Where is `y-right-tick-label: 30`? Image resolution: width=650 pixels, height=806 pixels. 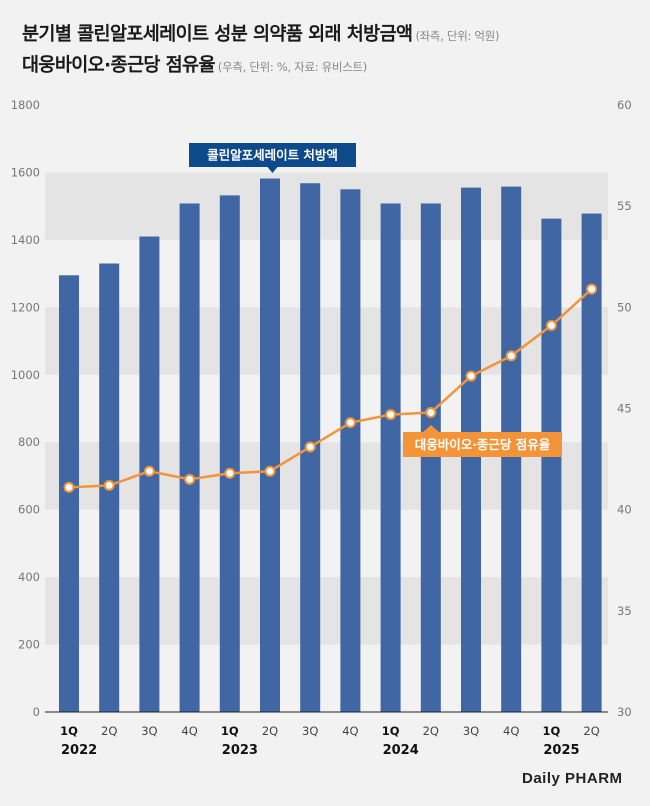
y-right-tick-label: 30 is located at coordinates (624, 712).